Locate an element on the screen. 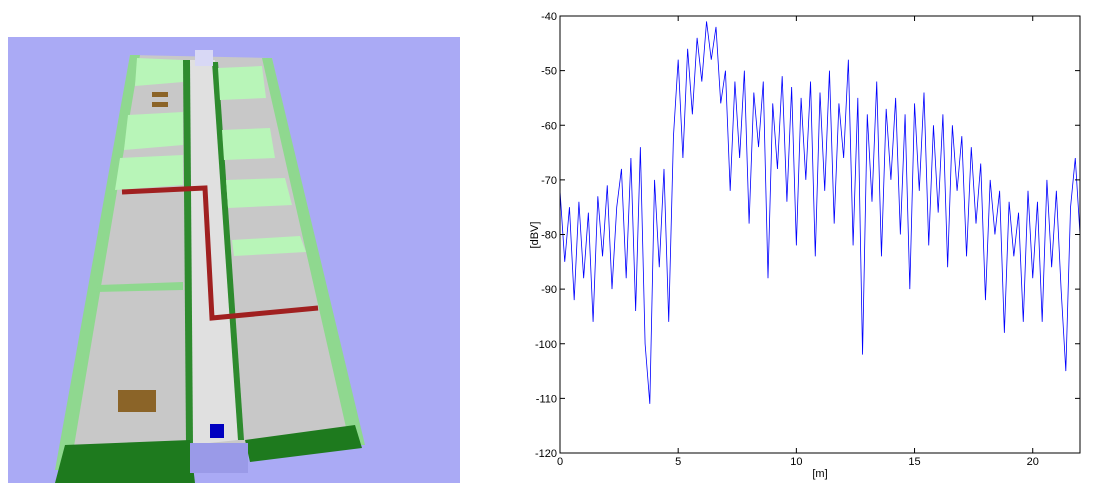 Image resolution: width=1110 pixels, height=488 pixels. y-axis-label: [dBV] is located at coordinates (535, 235).